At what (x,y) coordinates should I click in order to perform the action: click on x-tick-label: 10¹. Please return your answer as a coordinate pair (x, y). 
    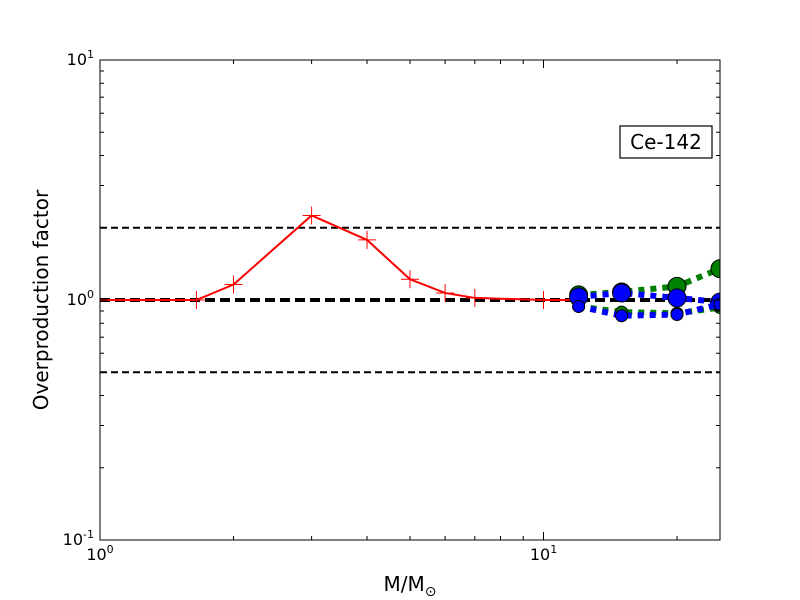
    Looking at the image, I should click on (543, 553).